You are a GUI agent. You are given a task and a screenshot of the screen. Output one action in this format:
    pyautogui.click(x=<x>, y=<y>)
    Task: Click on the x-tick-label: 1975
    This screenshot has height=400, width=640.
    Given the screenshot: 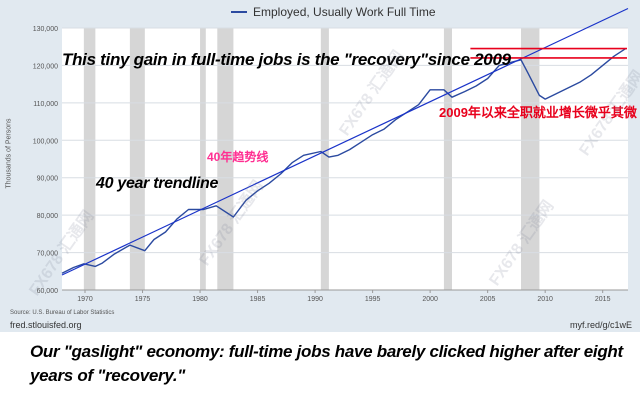 What is the action you would take?
    pyautogui.click(x=143, y=299)
    